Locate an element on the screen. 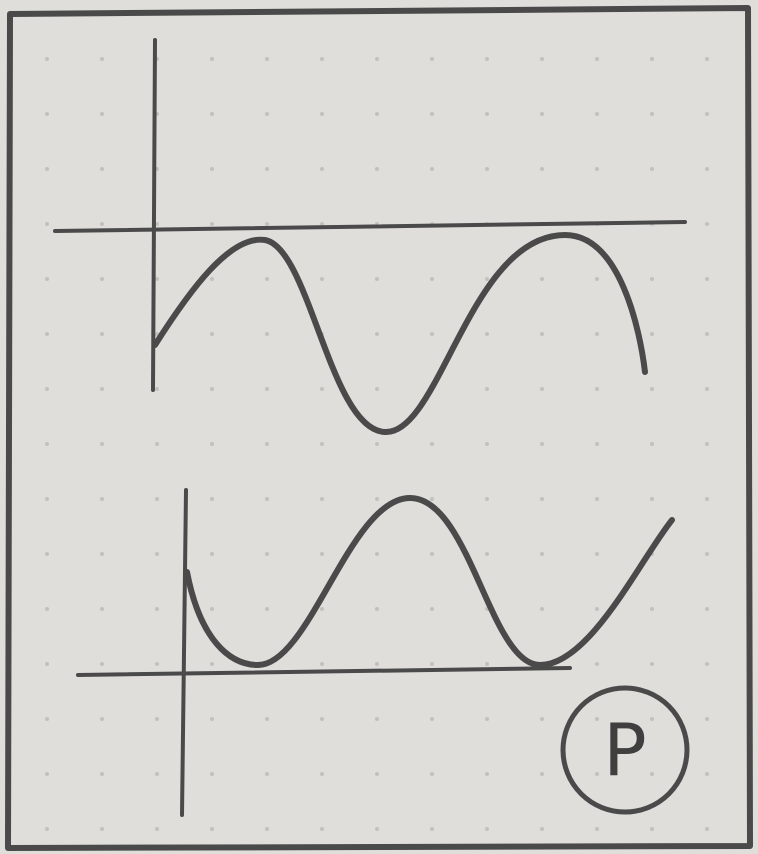 This screenshot has height=854, width=758. p-badge: P is located at coordinates (625, 750).